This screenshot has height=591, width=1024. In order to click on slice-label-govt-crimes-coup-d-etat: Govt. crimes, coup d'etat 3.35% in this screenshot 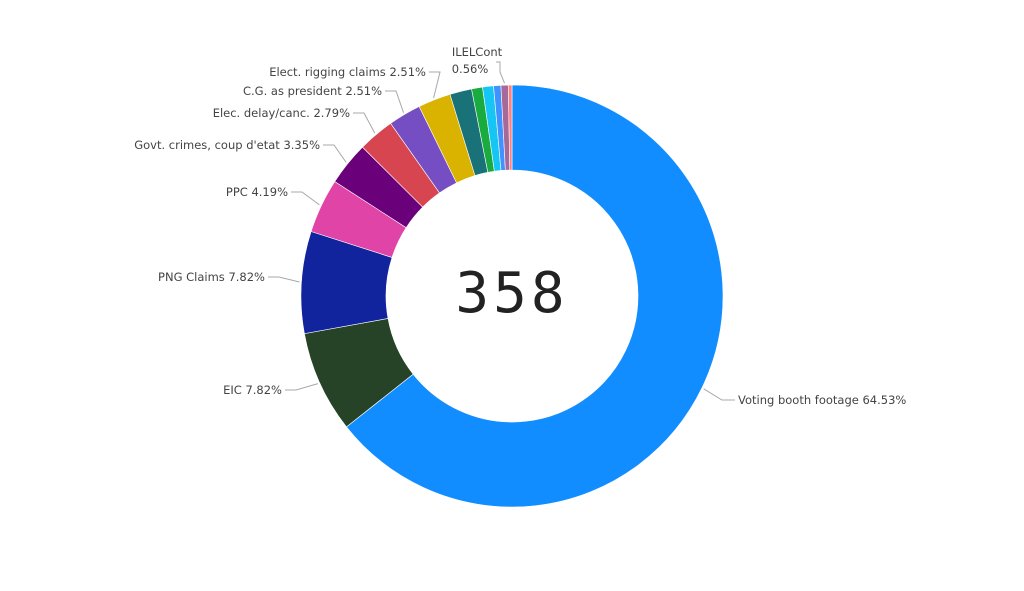, I will do `click(227, 145)`.